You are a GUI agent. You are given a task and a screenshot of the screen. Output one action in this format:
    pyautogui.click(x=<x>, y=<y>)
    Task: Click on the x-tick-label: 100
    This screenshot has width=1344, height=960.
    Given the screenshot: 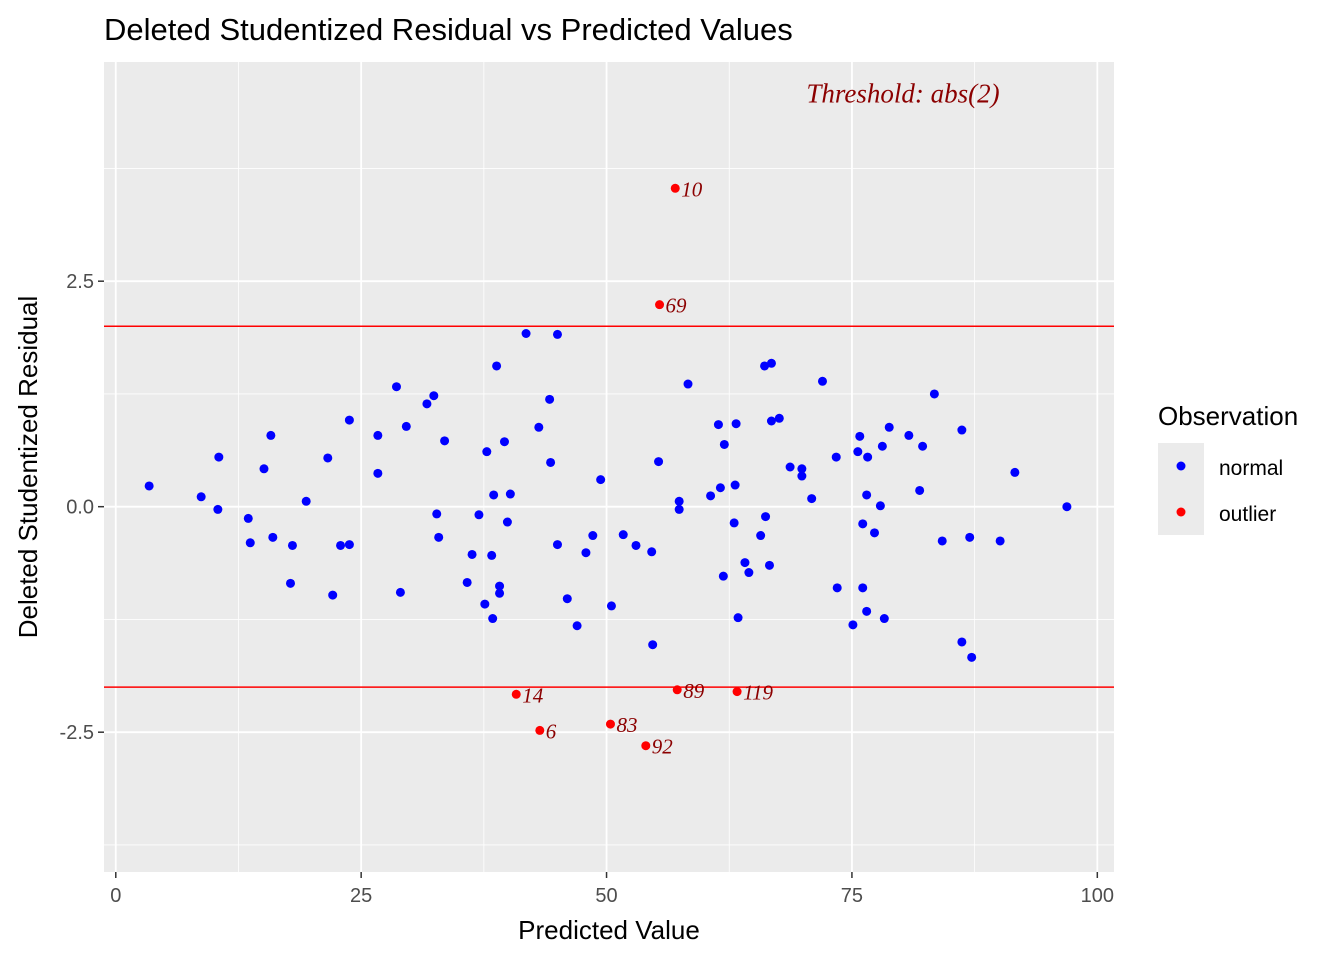 What is the action you would take?
    pyautogui.click(x=1097, y=896)
    